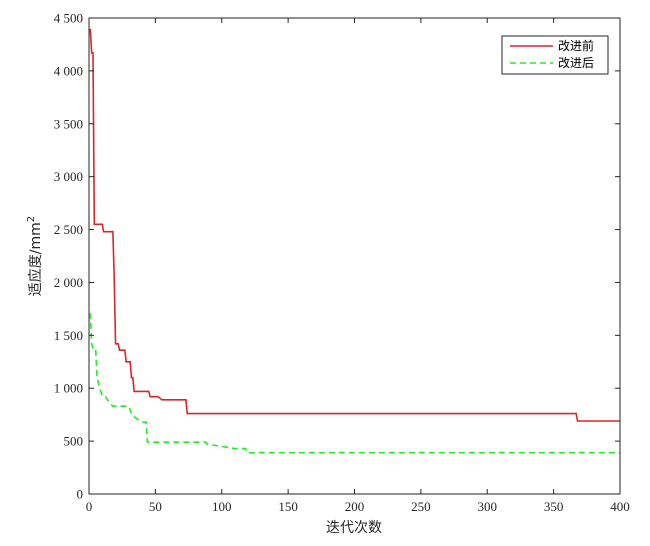 Image resolution: width=650 pixels, height=546 pixels. I want to click on x-tick-label: 300, so click(488, 506).